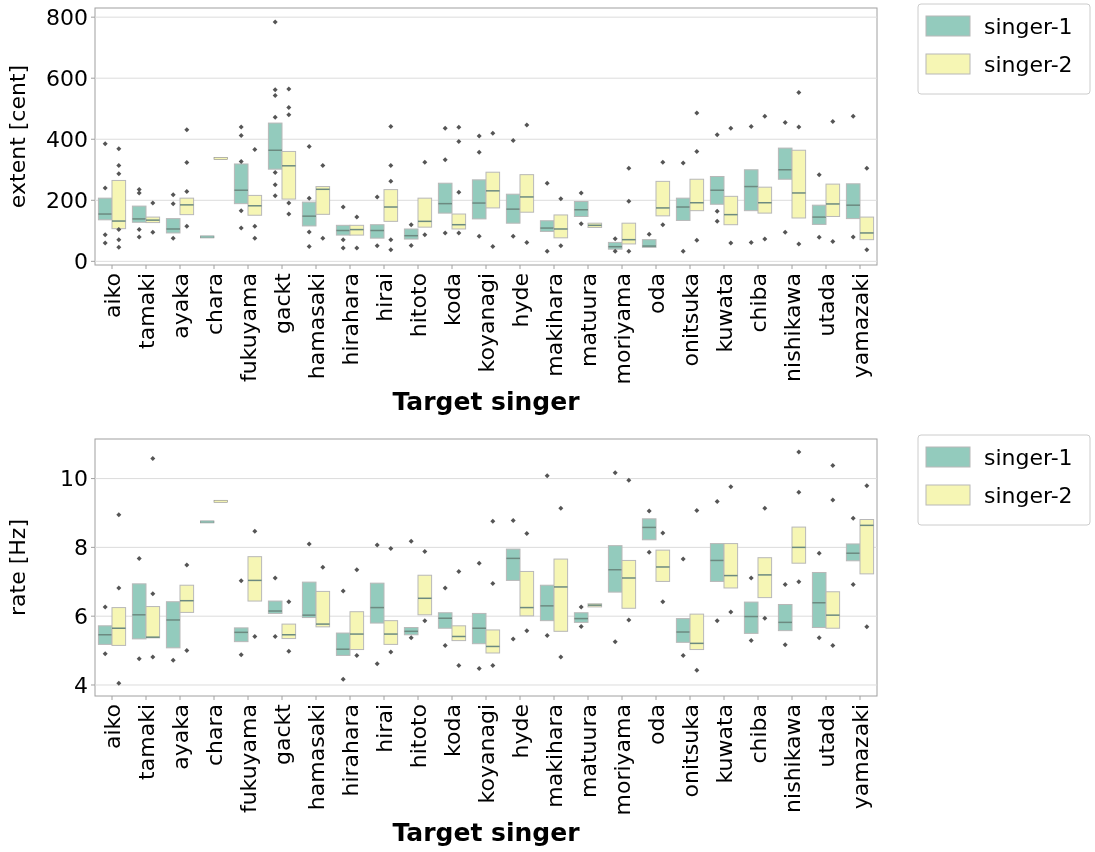 The image size is (1095, 852). I want to click on y-tick-label: 0, so click(81, 262).